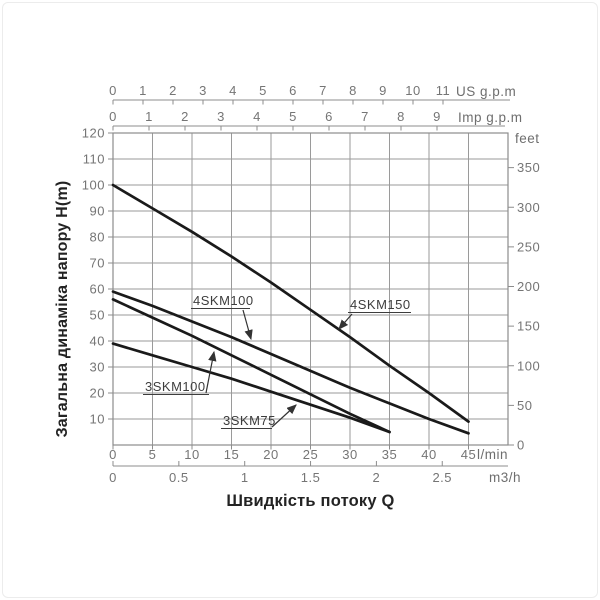  I want to click on imp-gpm-tick-label: 6, so click(329, 116).